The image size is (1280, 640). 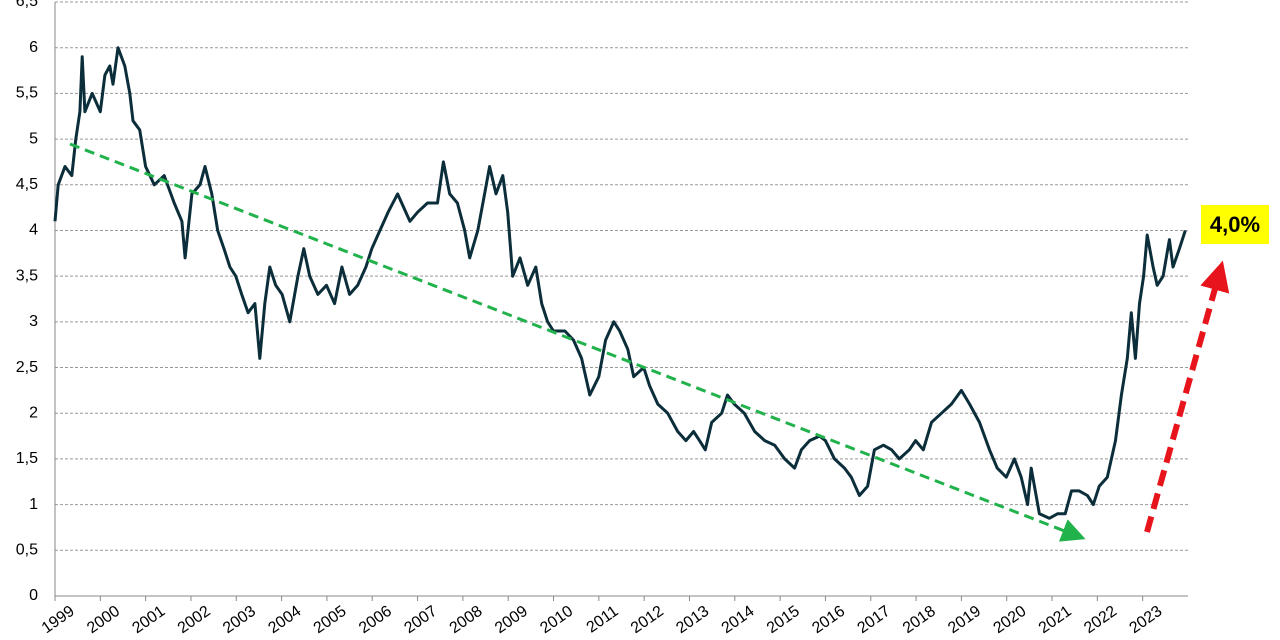 I want to click on y-tick-label: 3,5, so click(x=27, y=275).